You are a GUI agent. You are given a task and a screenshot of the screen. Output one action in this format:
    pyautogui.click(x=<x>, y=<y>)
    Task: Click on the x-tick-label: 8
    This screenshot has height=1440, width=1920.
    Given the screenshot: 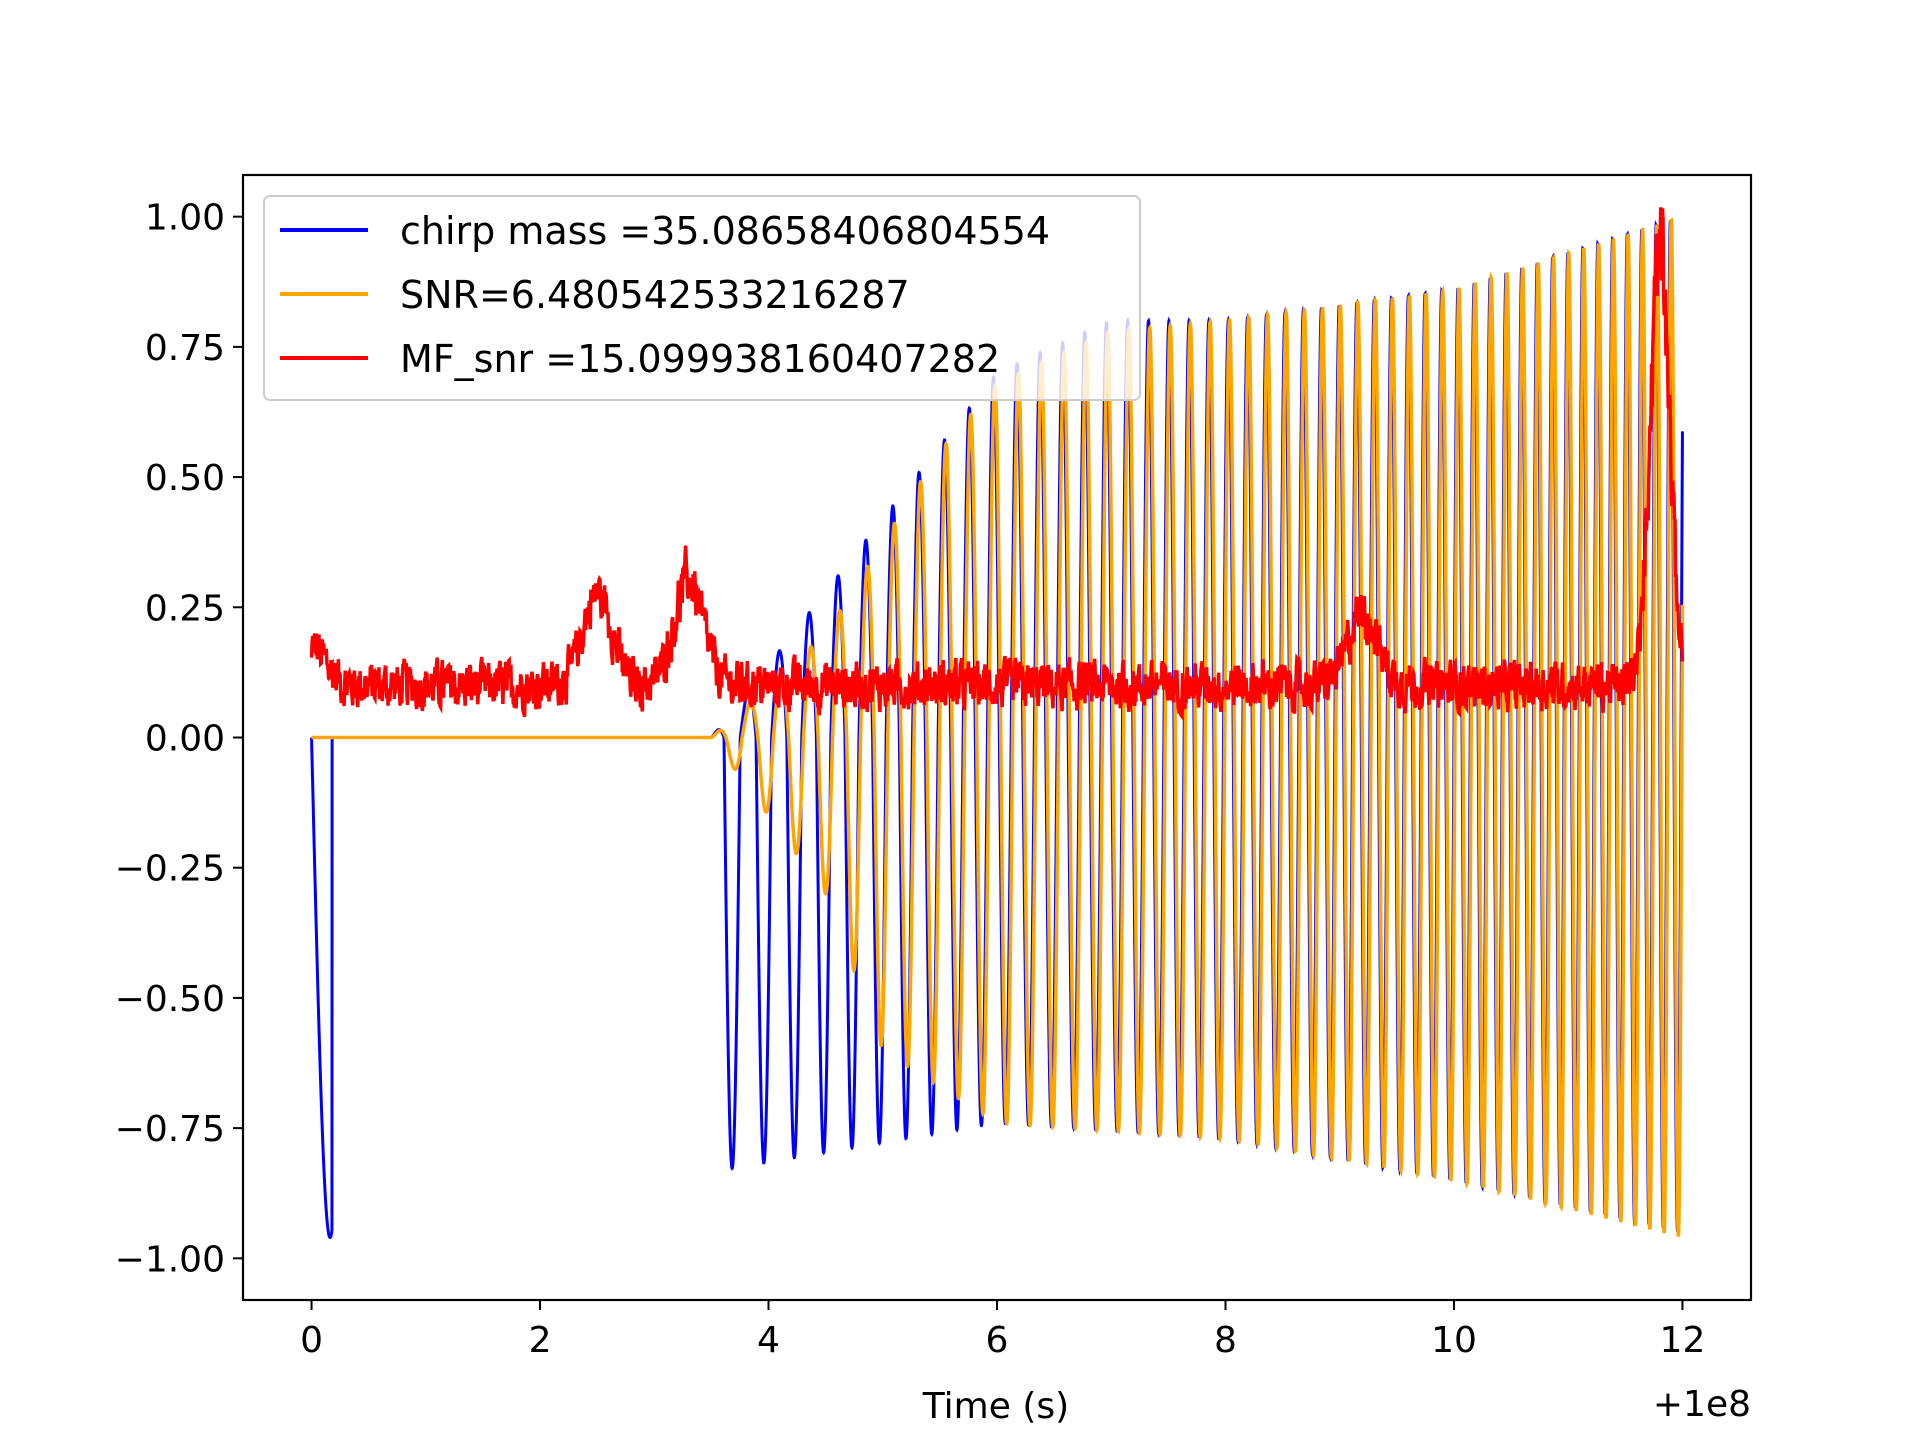 What is the action you would take?
    pyautogui.click(x=1225, y=1340)
    